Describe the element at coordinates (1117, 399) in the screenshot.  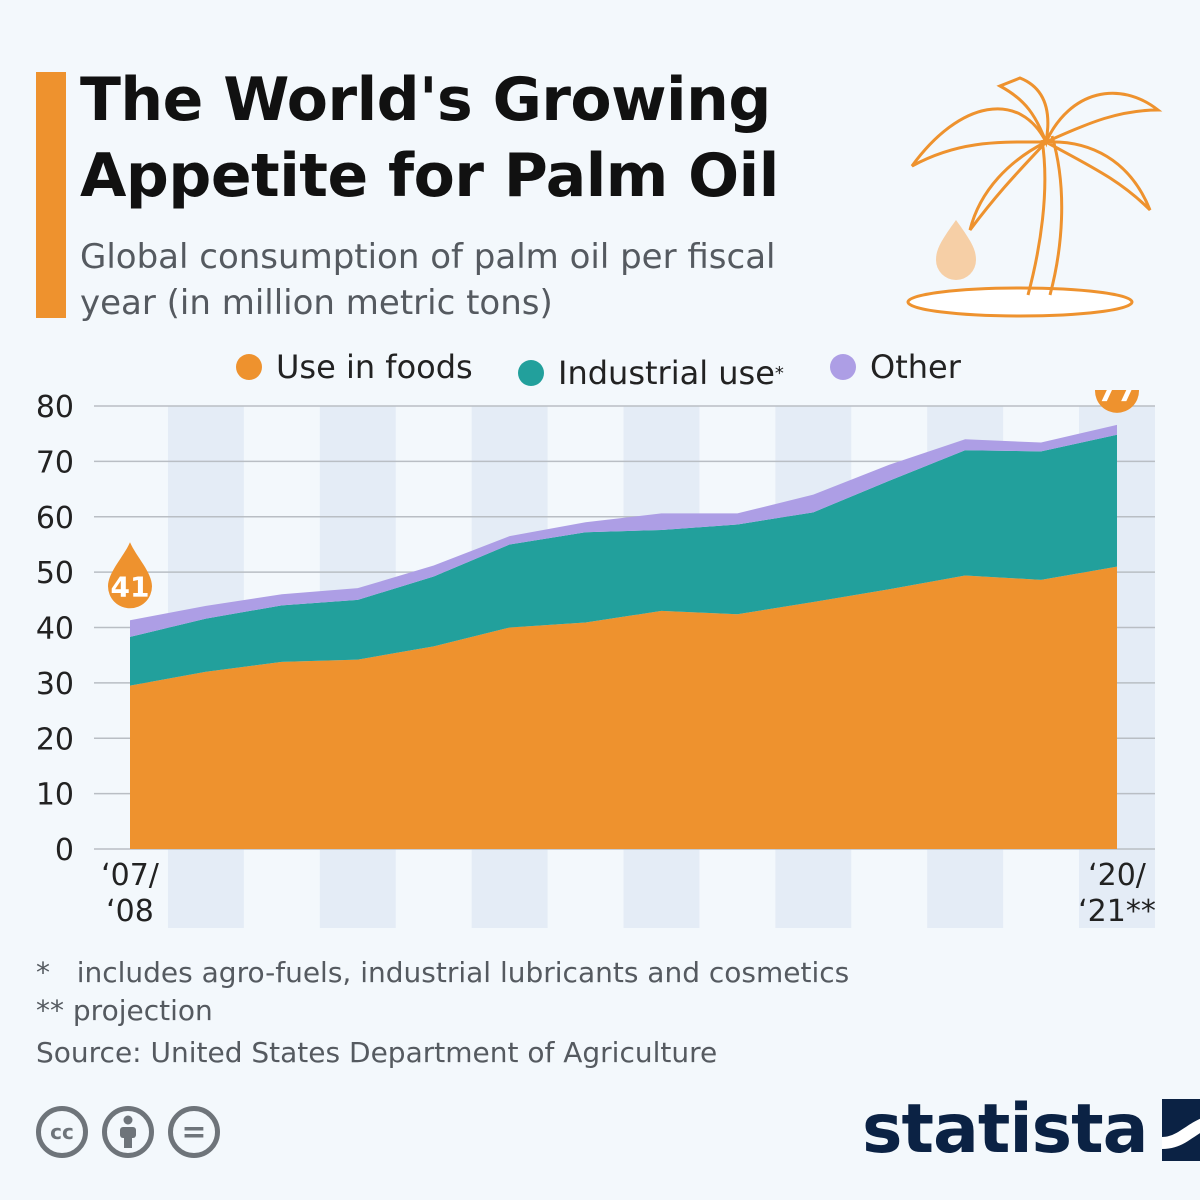
I see `annotation-label: 77` at that location.